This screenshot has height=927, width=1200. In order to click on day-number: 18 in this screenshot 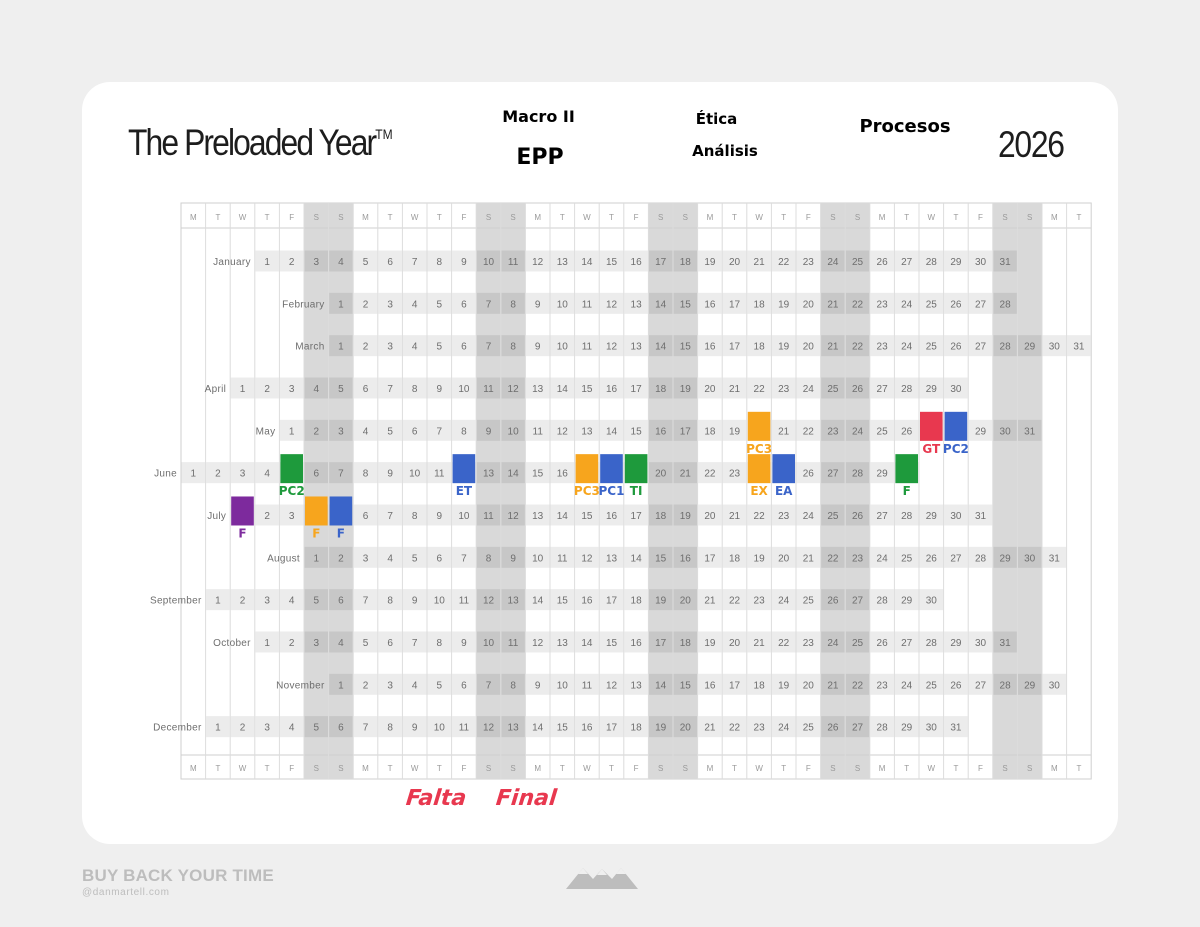, I will do `click(637, 728)`.